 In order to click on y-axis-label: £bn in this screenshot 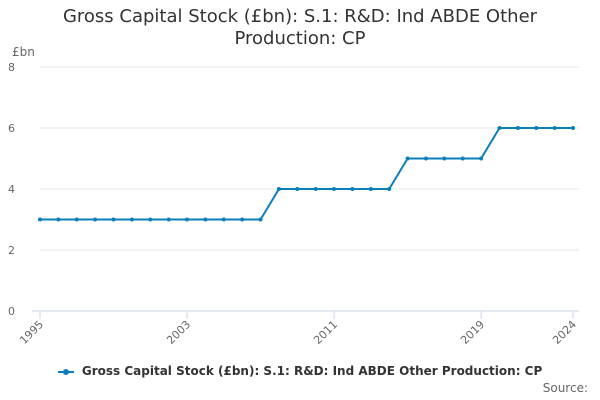, I will do `click(23, 52)`.